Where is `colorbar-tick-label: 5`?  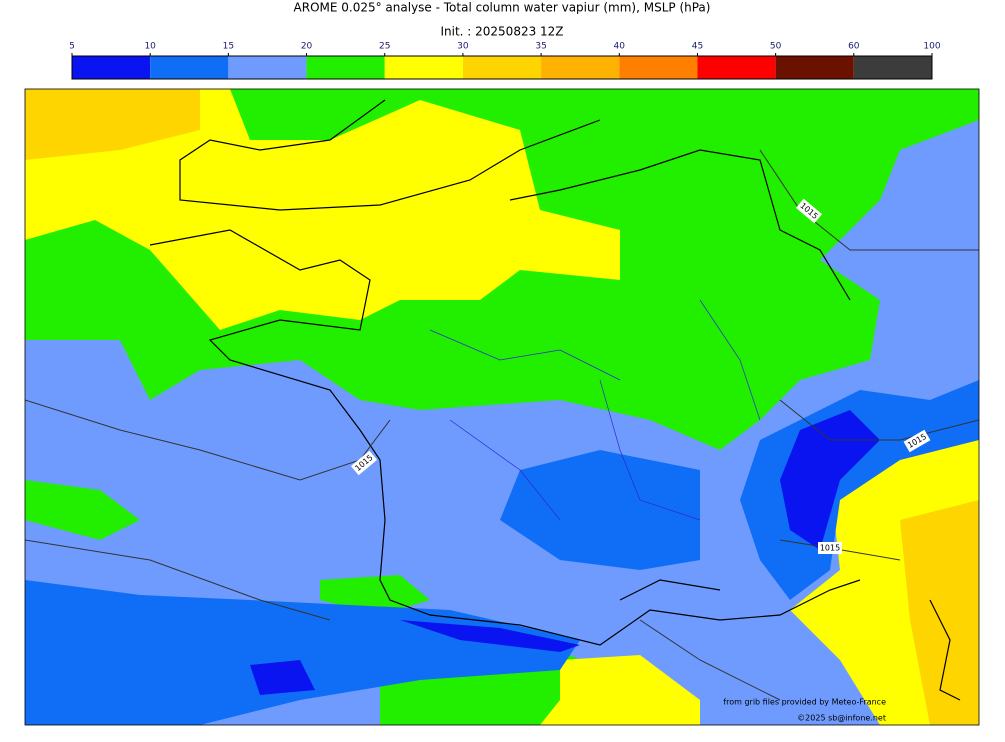
colorbar-tick-label: 5 is located at coordinates (72, 47).